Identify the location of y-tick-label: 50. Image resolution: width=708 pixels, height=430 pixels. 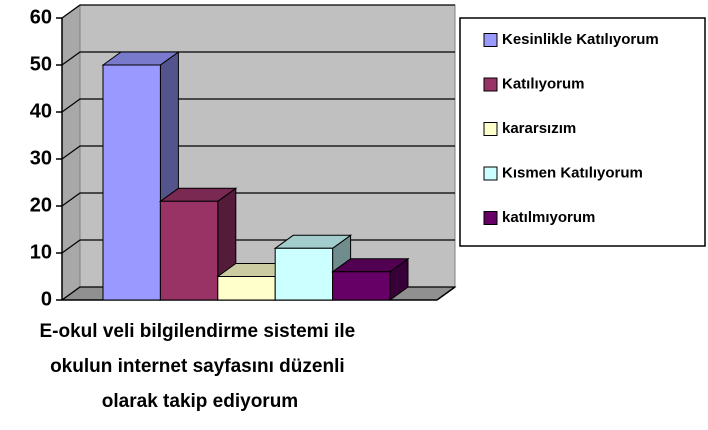
(41, 64).